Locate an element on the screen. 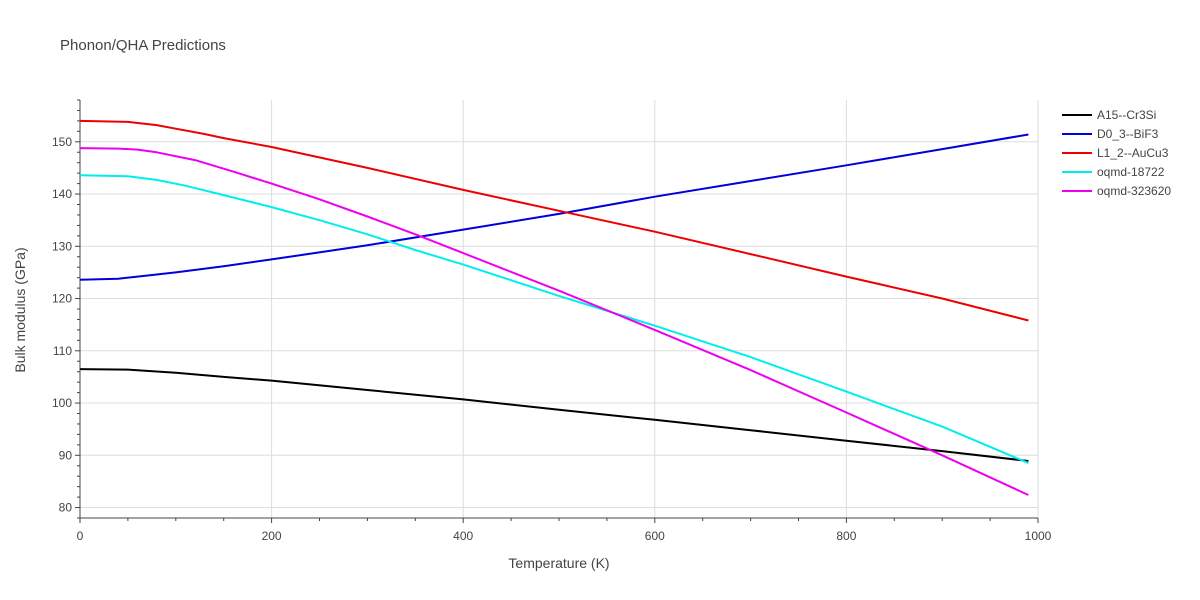 The image size is (1200, 600). legend-label: L1_2--AuCu3 is located at coordinates (1133, 153).